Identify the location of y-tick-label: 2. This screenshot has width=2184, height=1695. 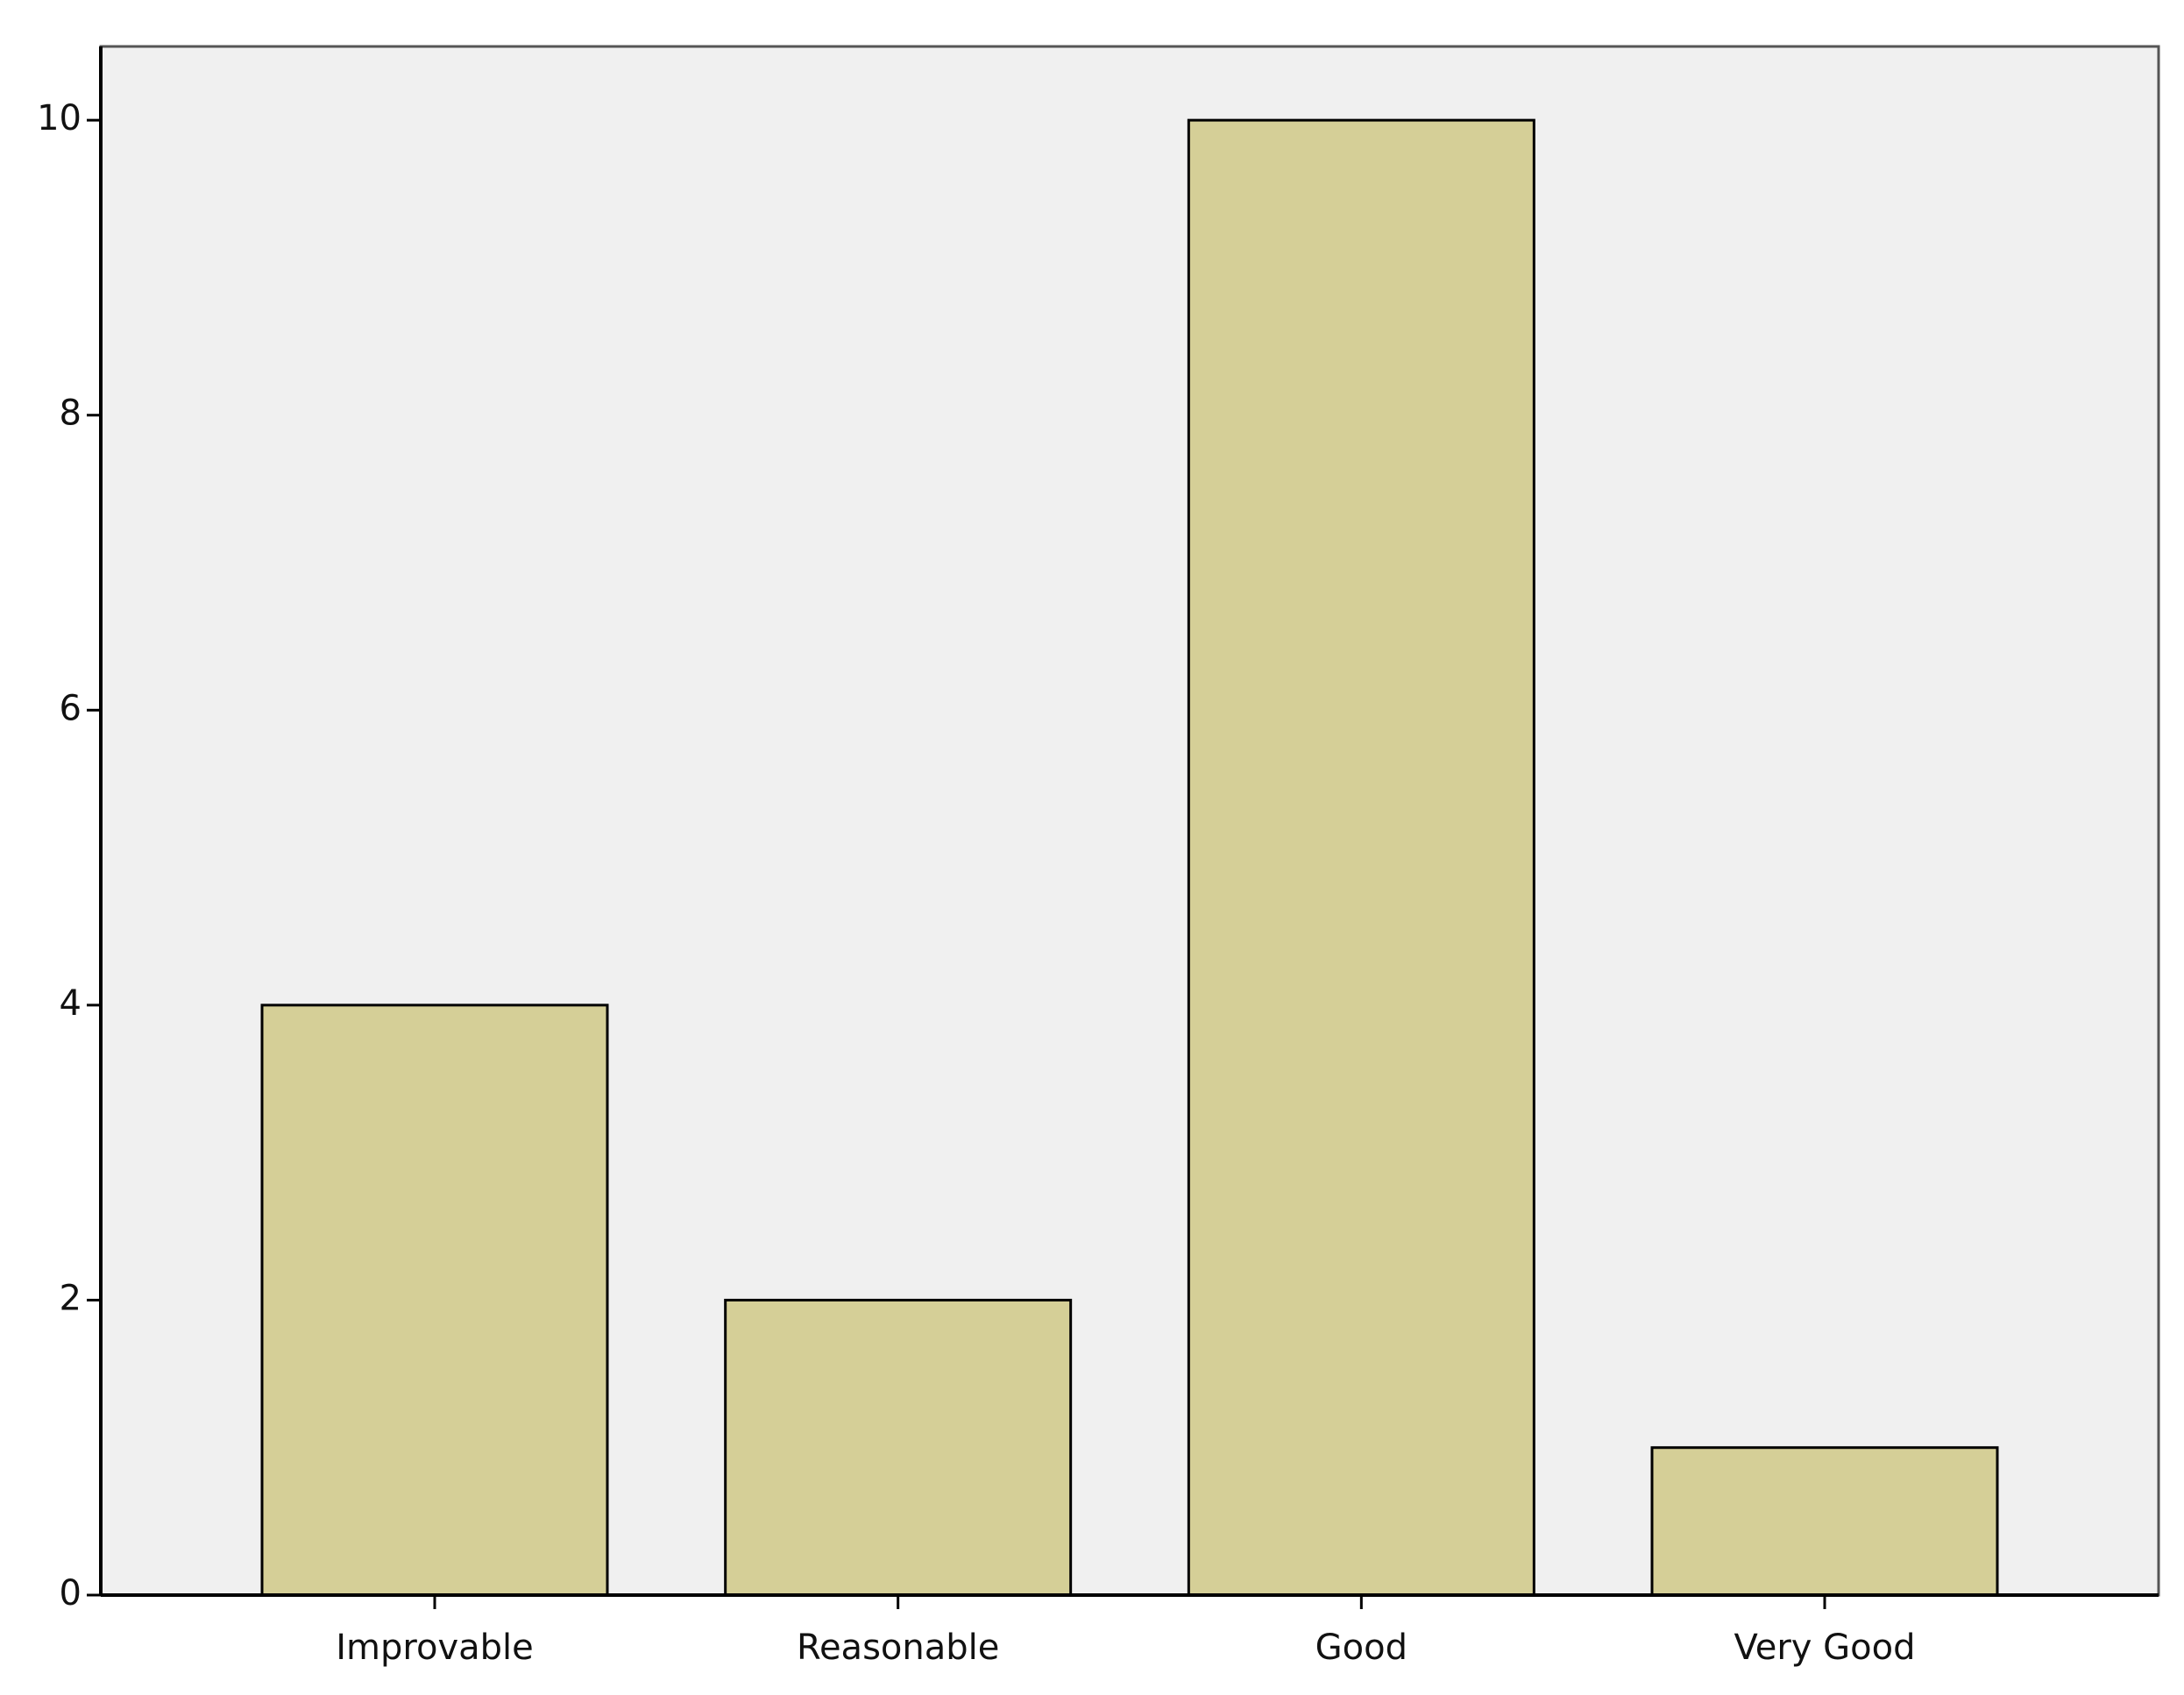
(71, 1298).